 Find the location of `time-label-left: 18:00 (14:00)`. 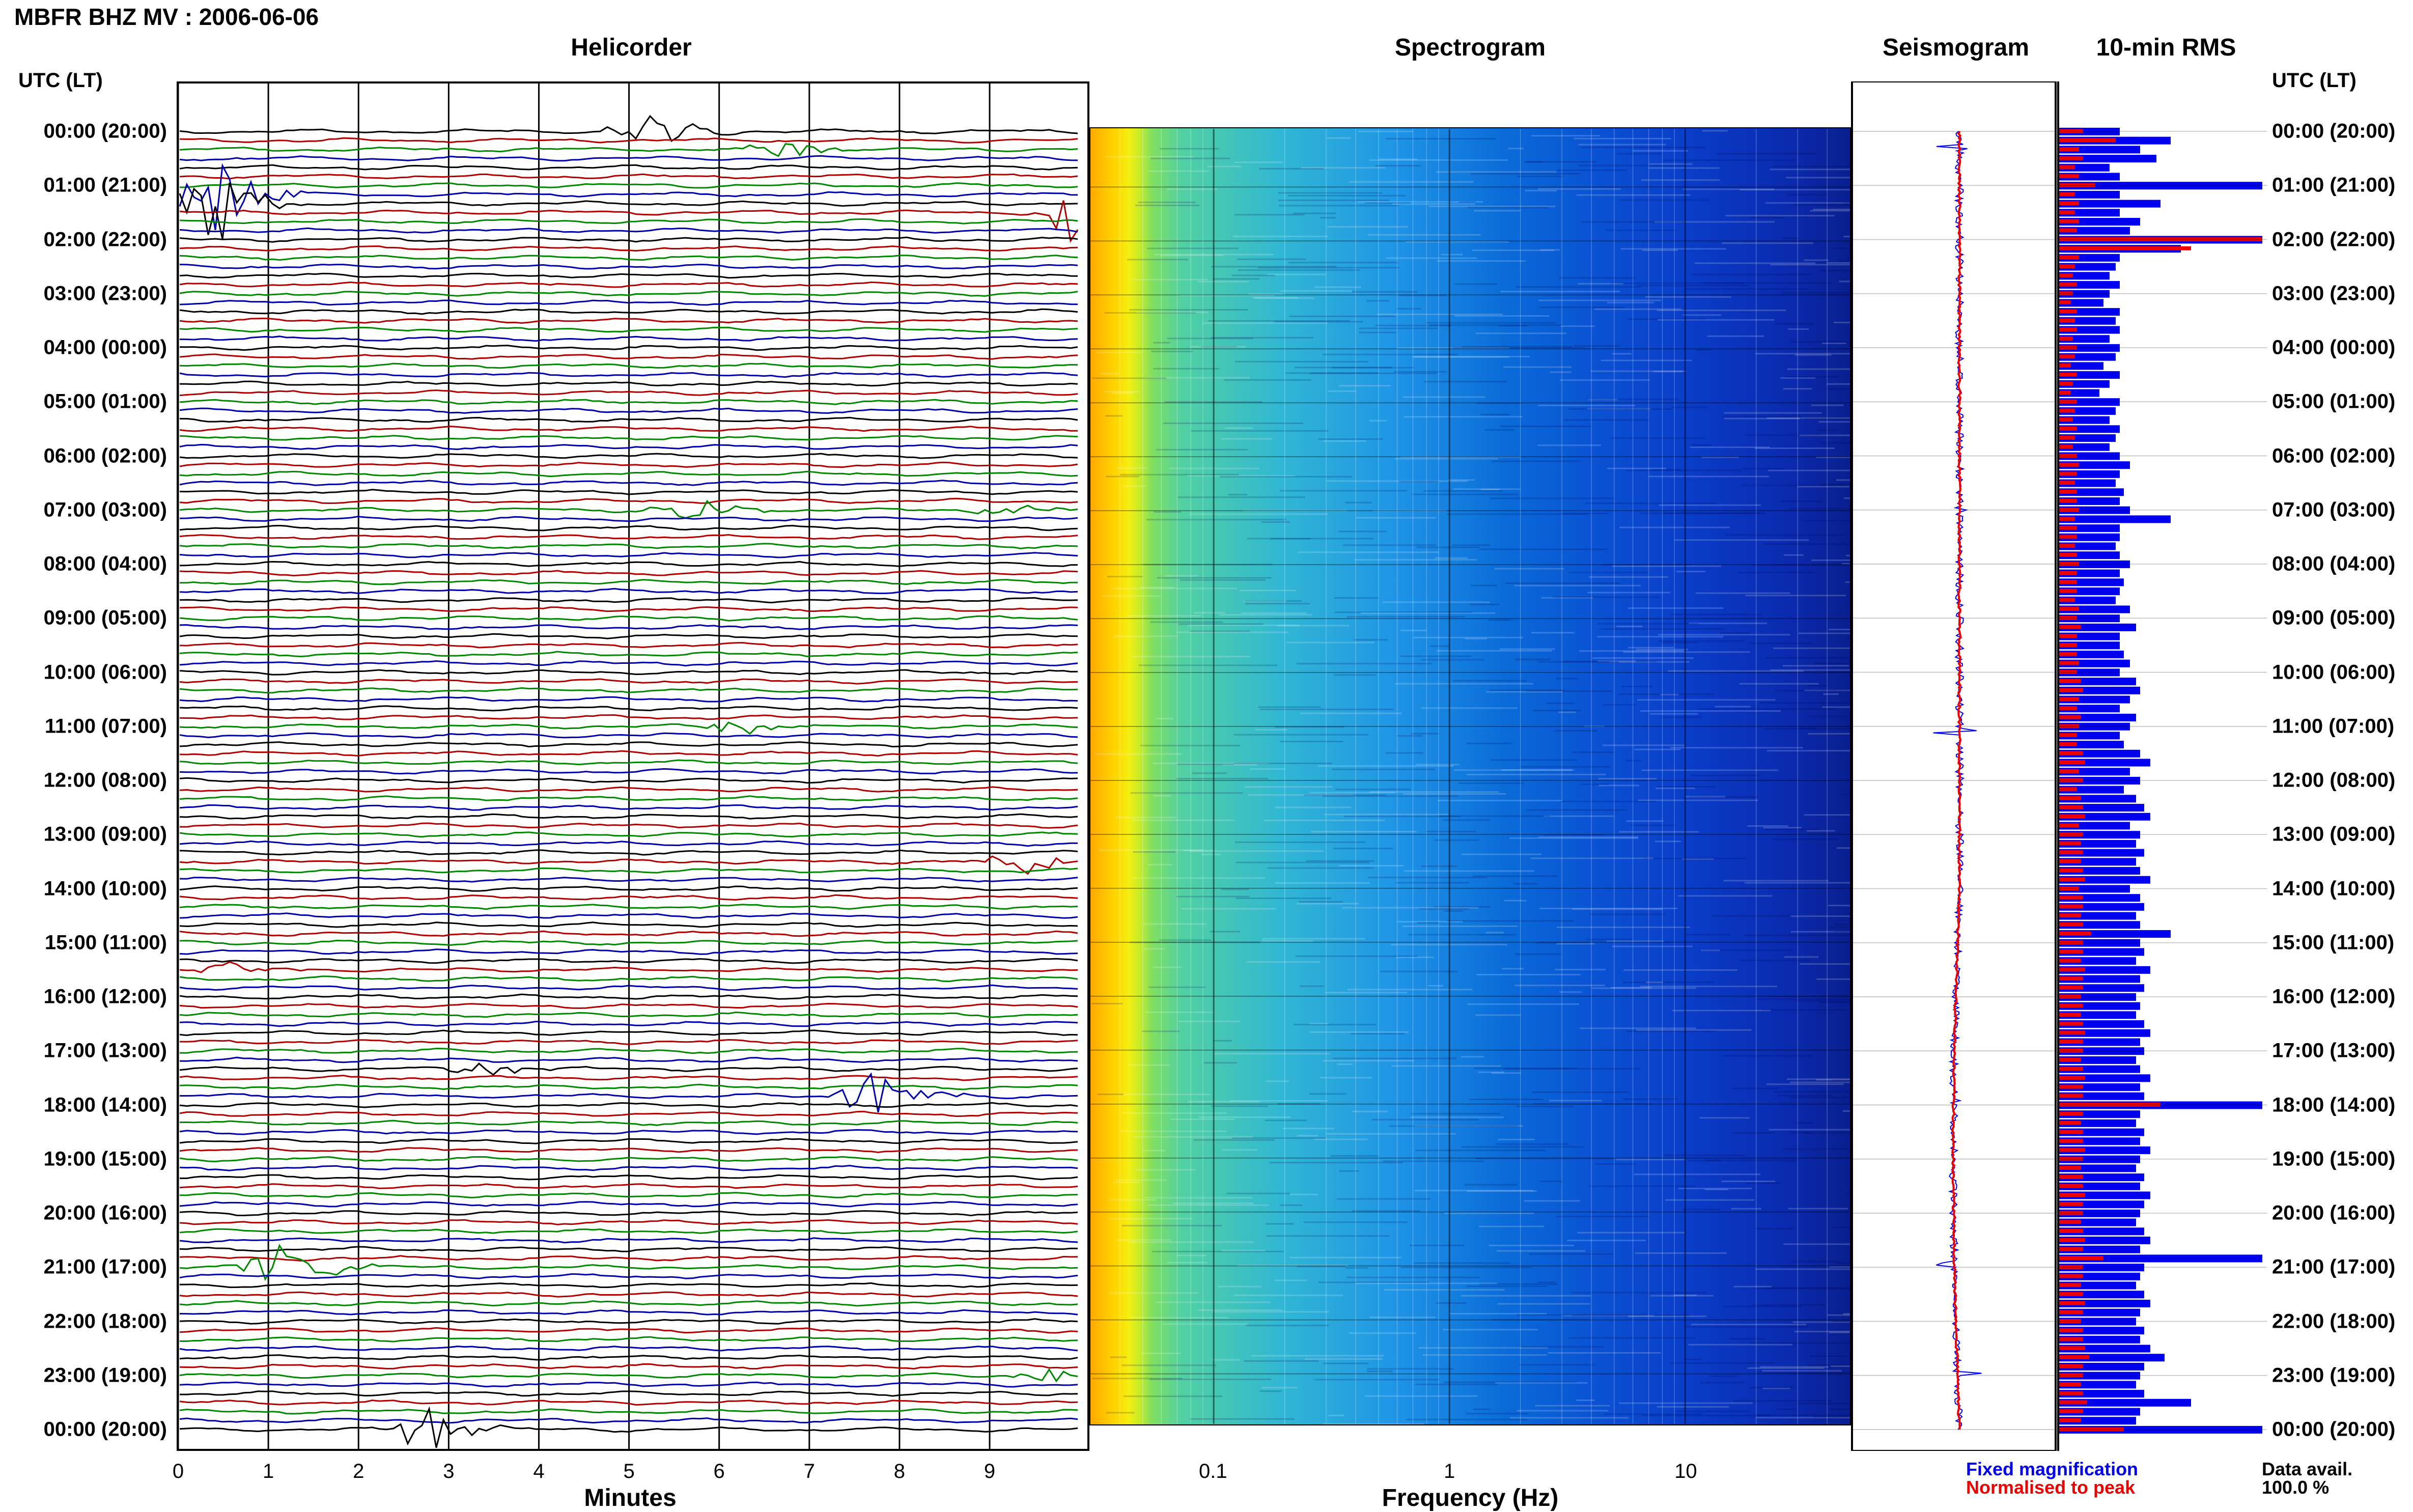

time-label-left: 18:00 (14:00) is located at coordinates (105, 1105).